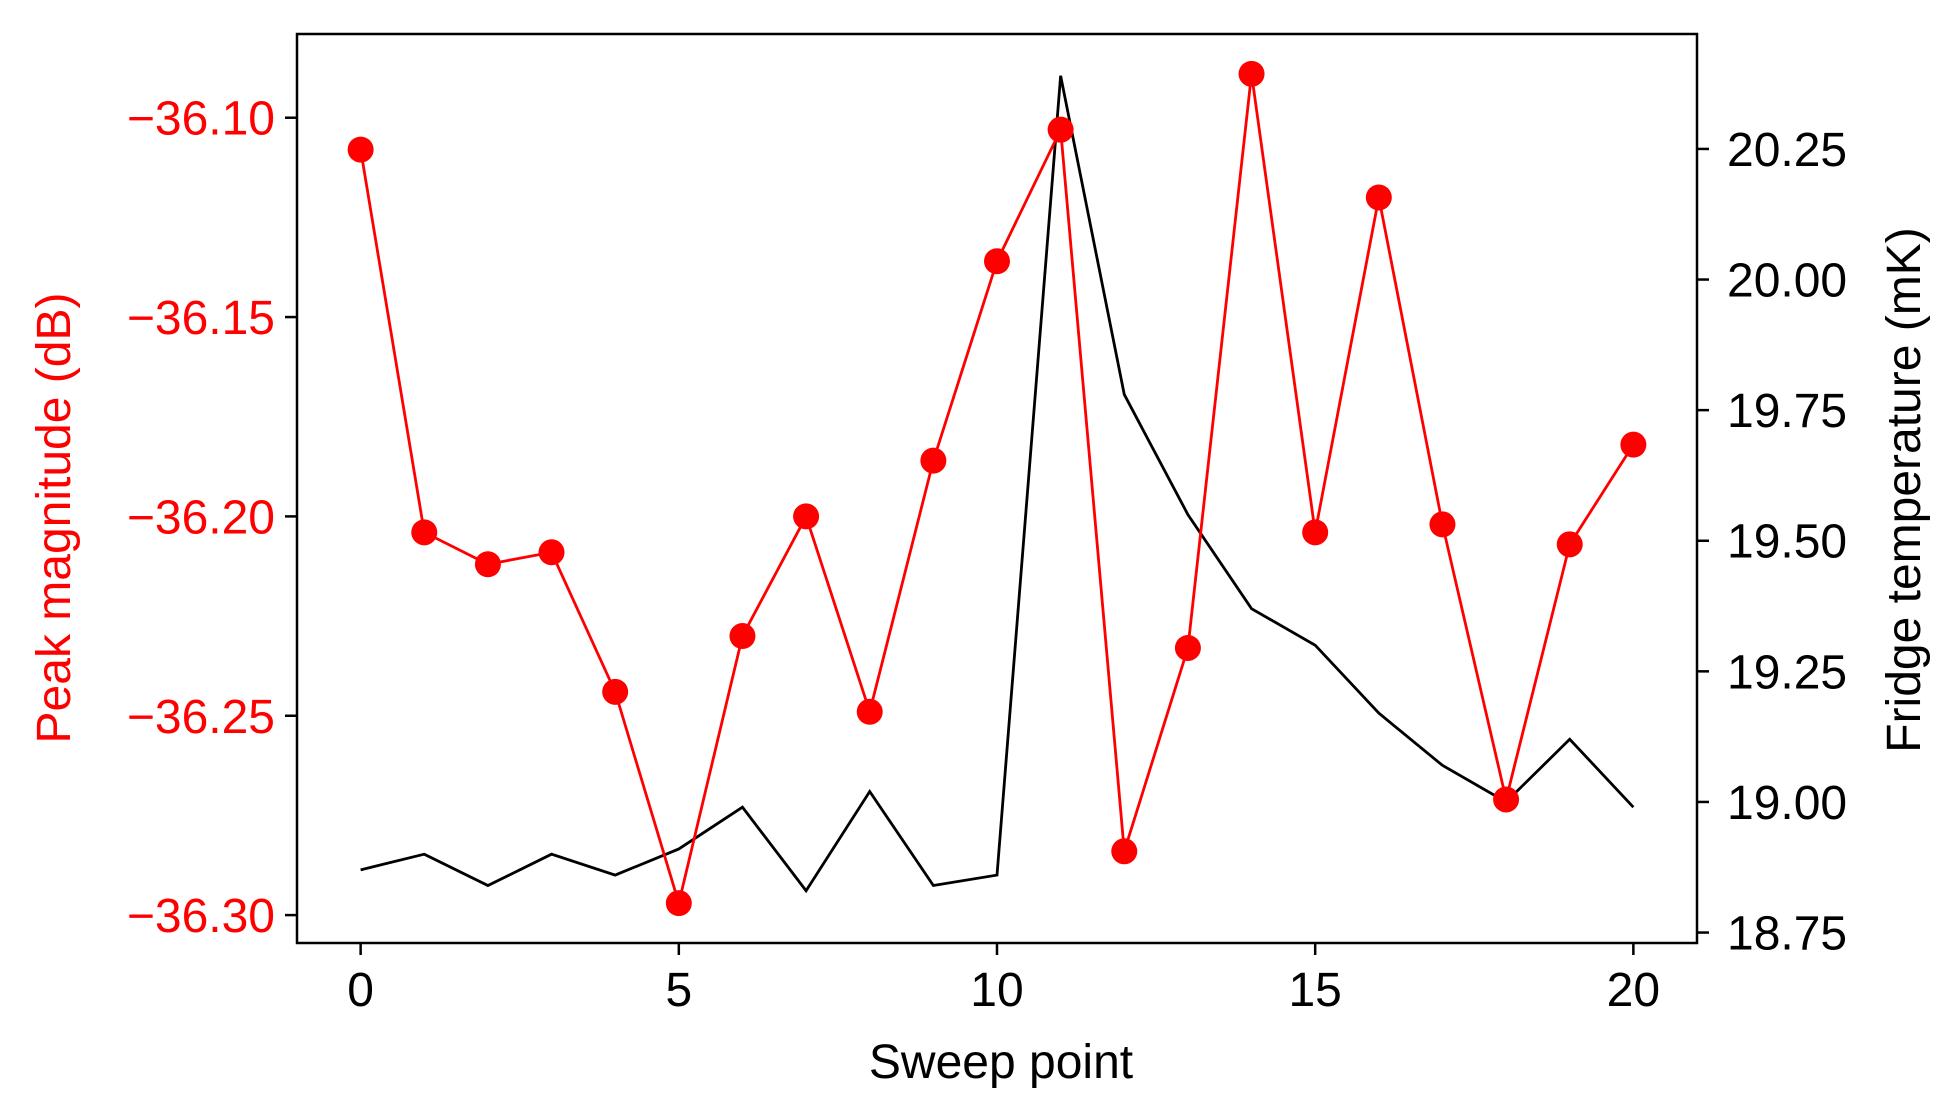  I want to click on left-y-tick-label: −36.30, so click(201, 916).